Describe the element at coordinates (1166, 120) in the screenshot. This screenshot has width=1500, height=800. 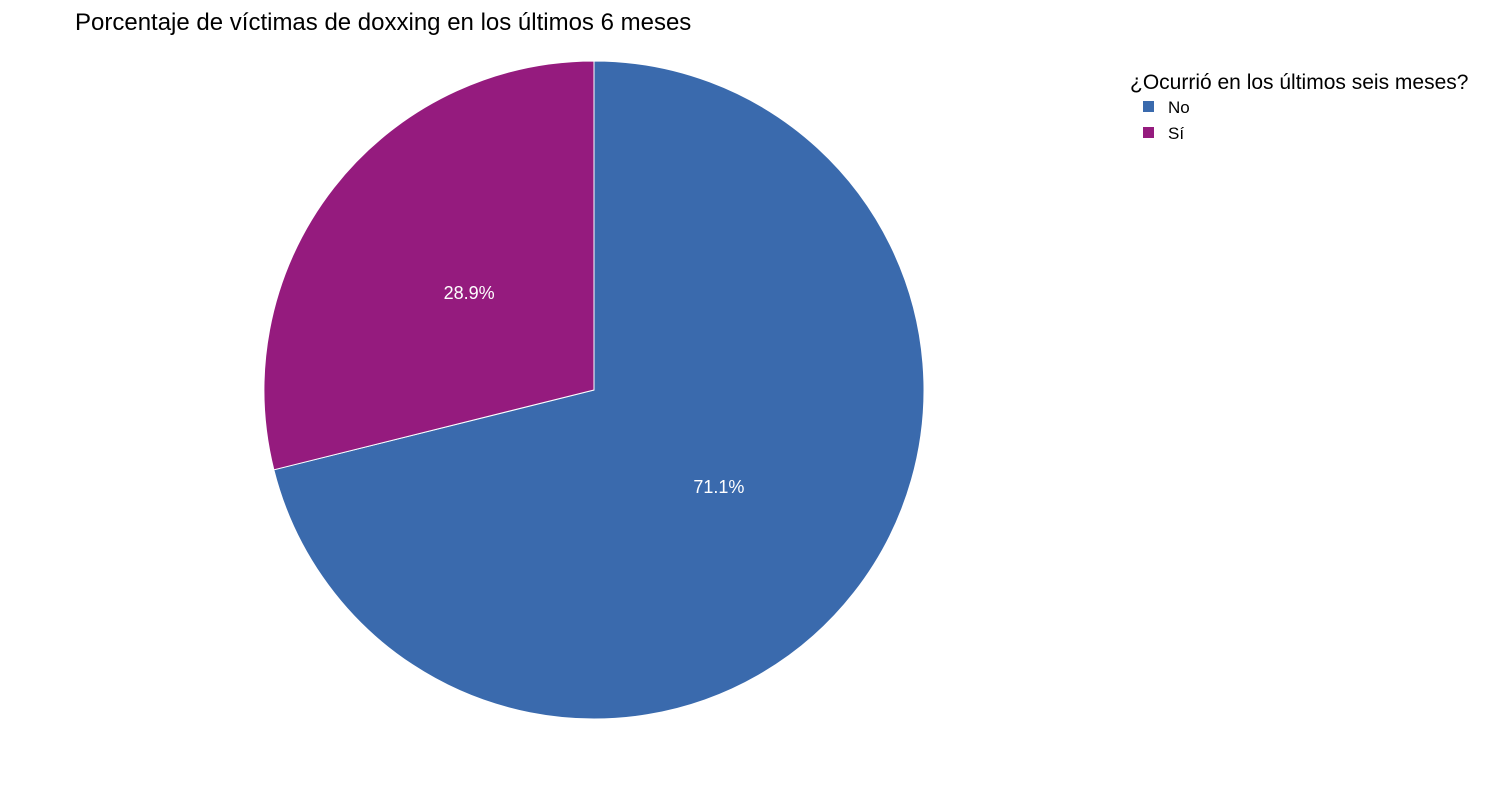
I see `legend-items: No Sí` at that location.